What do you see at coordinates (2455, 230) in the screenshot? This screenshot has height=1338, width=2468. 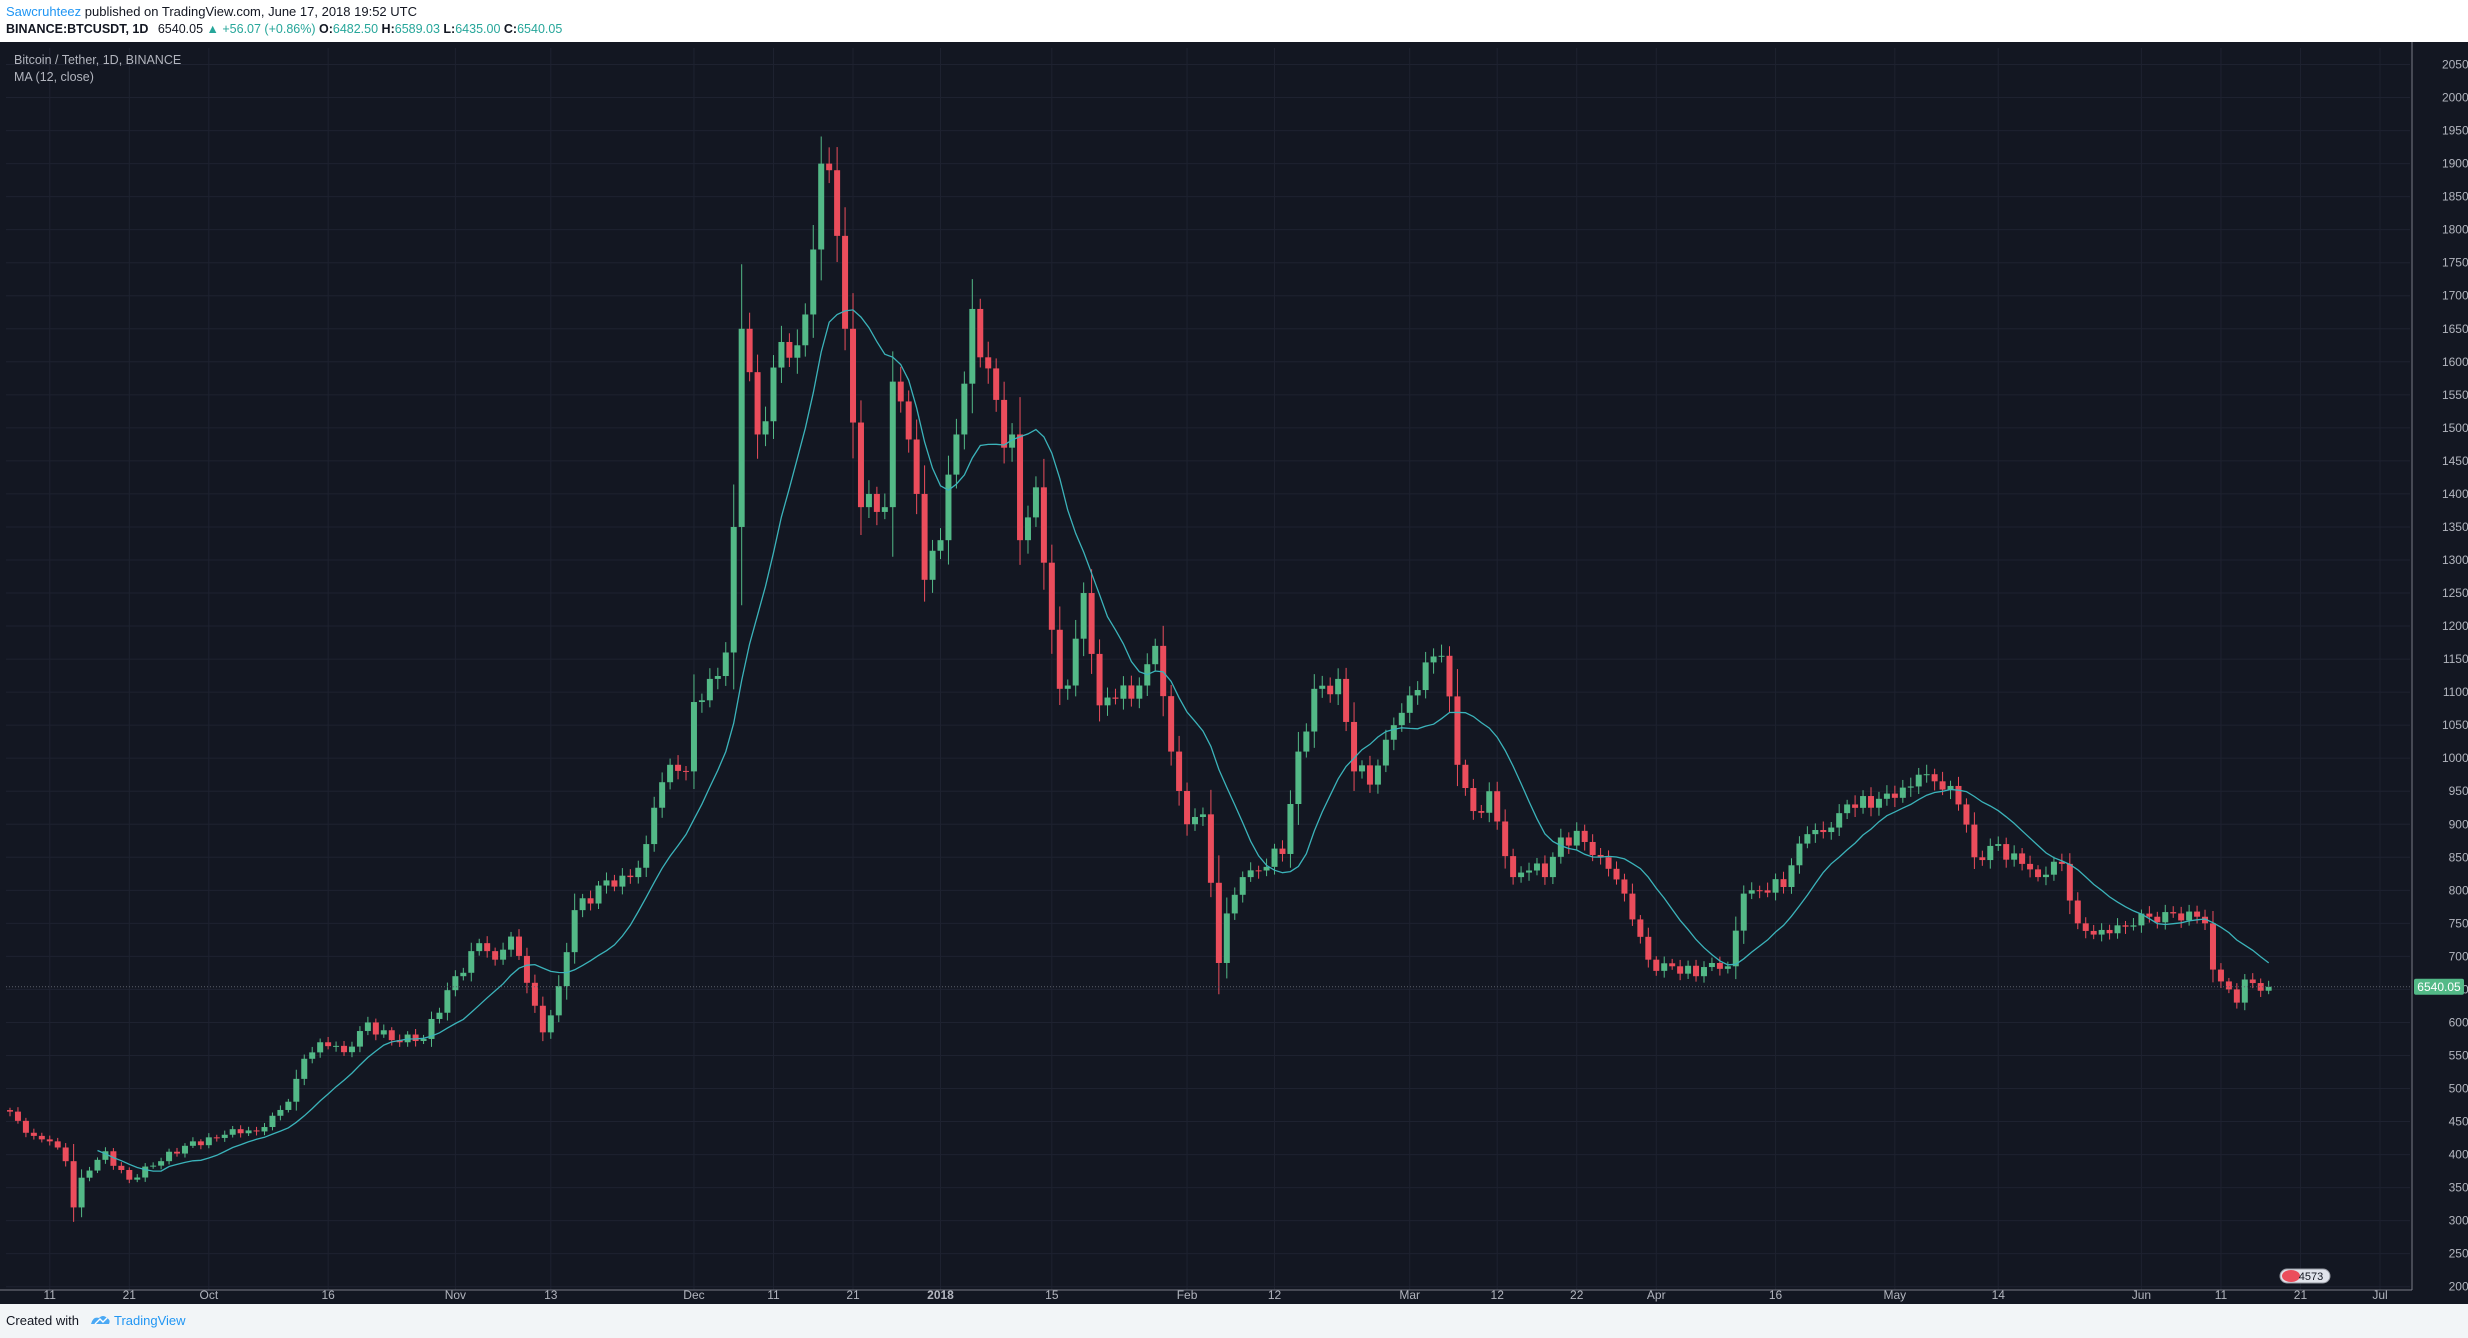 I see `y-tick-label: 18000.00` at bounding box center [2455, 230].